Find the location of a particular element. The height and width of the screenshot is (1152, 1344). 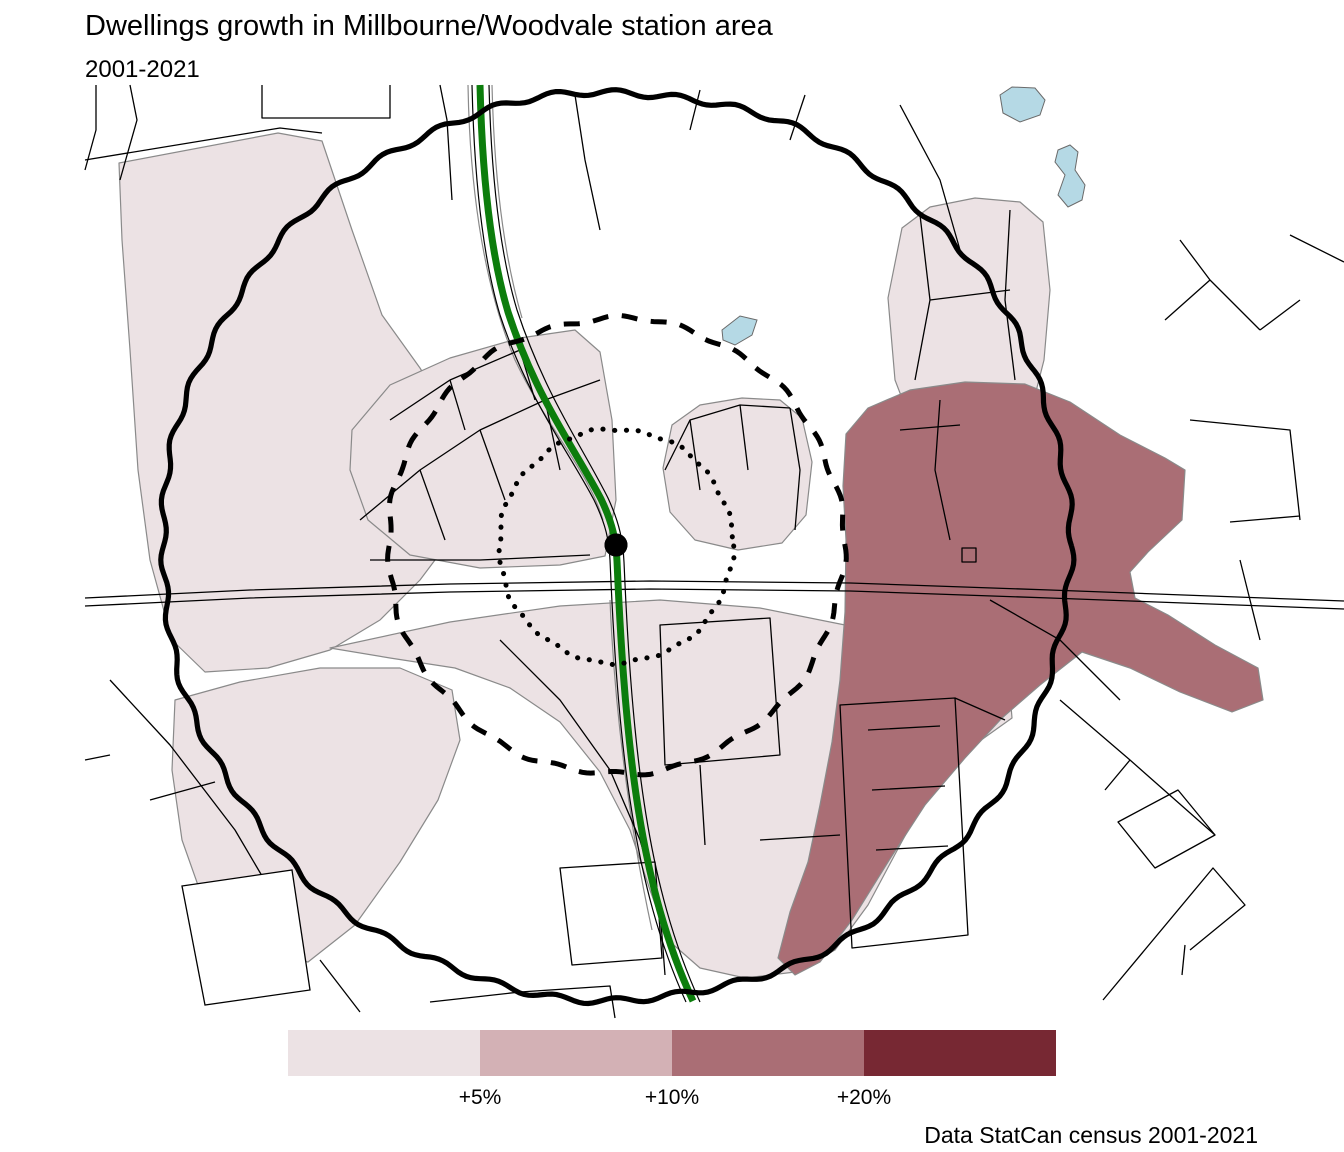

page-subtitle: 2001-2021 is located at coordinates (142, 69).